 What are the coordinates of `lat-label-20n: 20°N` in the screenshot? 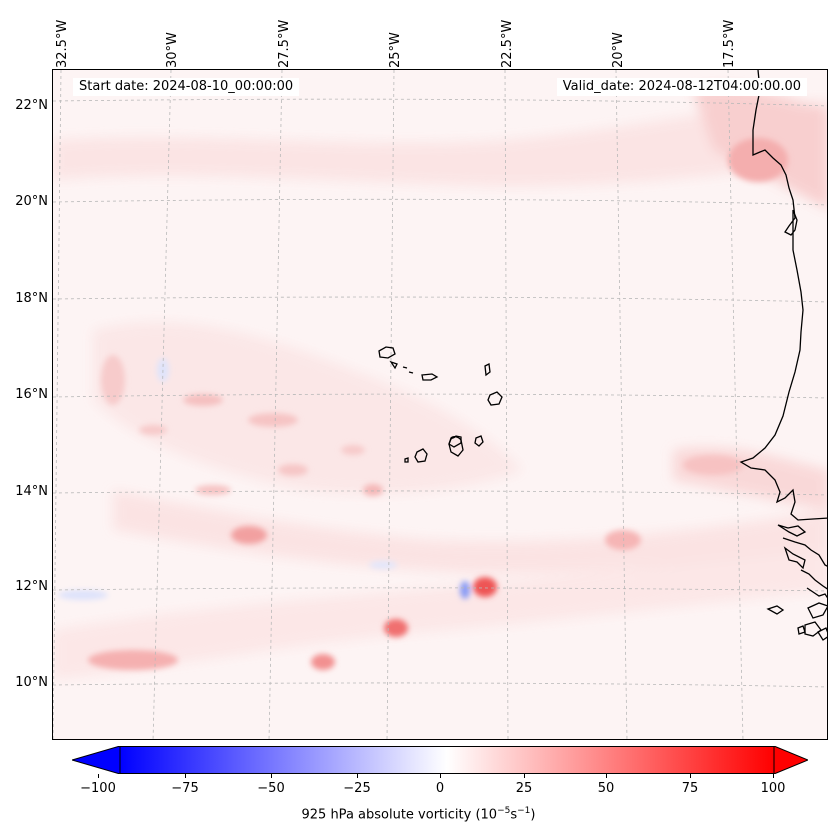 It's located at (31, 201).